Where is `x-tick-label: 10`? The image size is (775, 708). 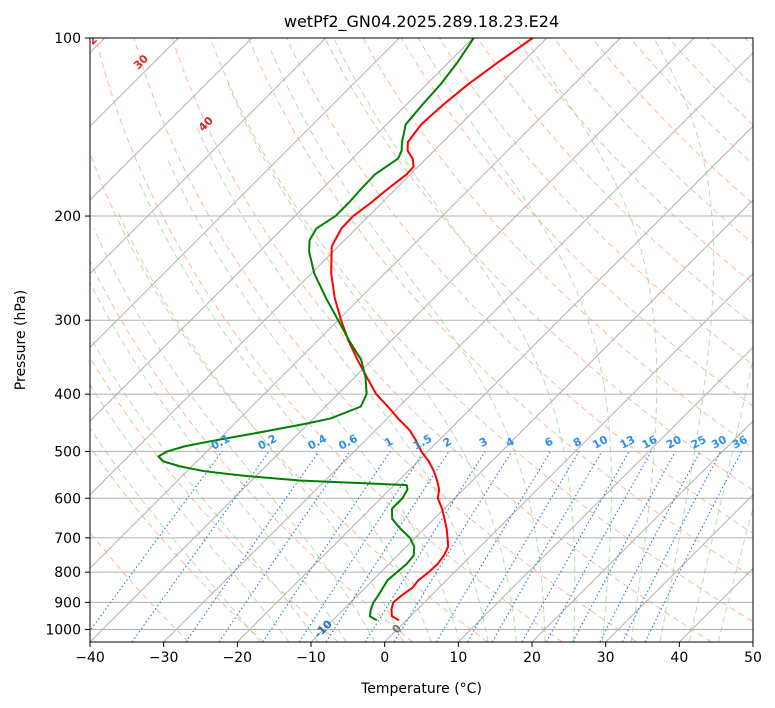
x-tick-label: 10 is located at coordinates (458, 658).